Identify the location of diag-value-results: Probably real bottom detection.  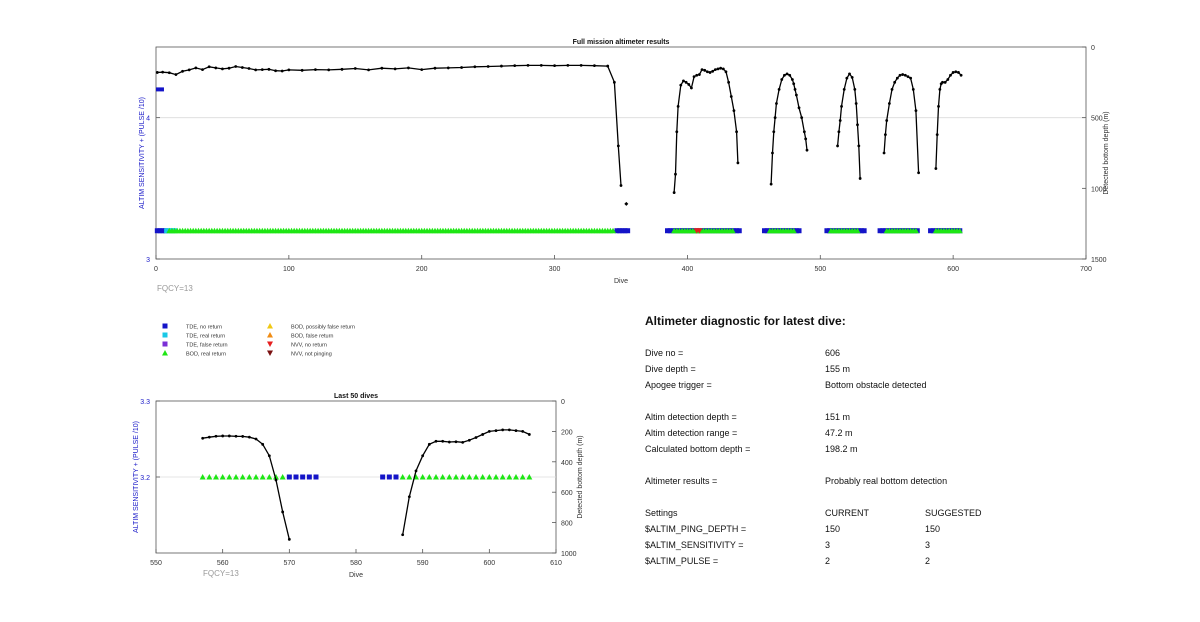
(886, 481).